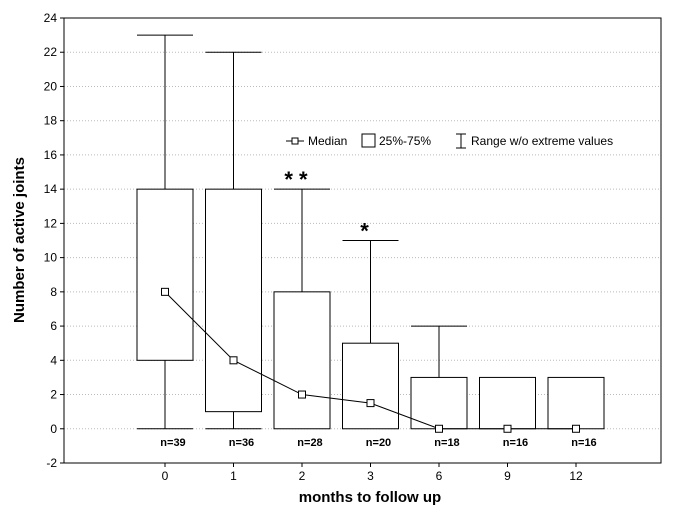 Image resolution: width=675 pixels, height=507 pixels. What do you see at coordinates (51, 223) in the screenshot?
I see `y-tick-label: 12` at bounding box center [51, 223].